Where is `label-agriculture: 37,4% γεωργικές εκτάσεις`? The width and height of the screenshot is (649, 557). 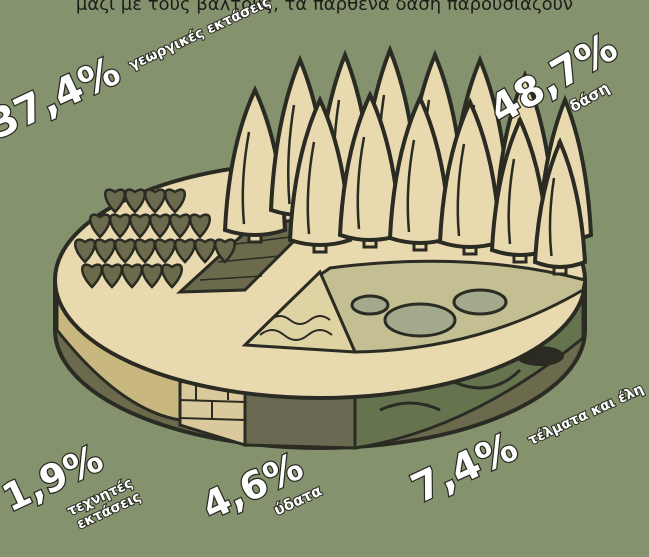
label-agriculture: 37,4% γεωργικές εκτάσεις is located at coordinates (137, 75).